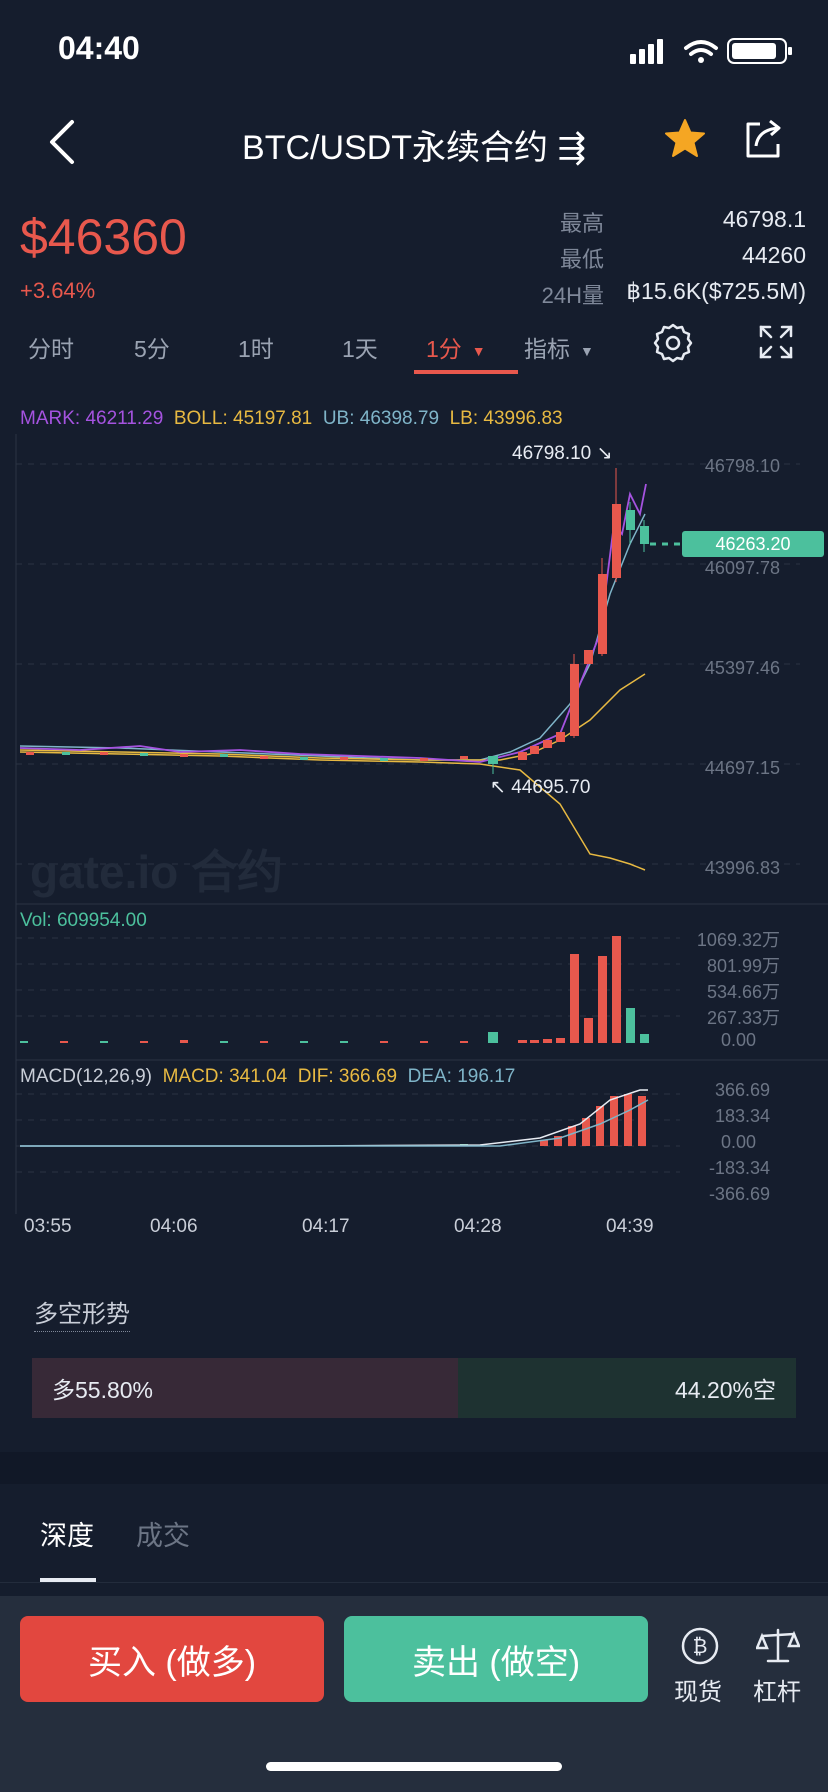  I want to click on volume-value: ฿15.6K($725.5M), so click(716, 291).